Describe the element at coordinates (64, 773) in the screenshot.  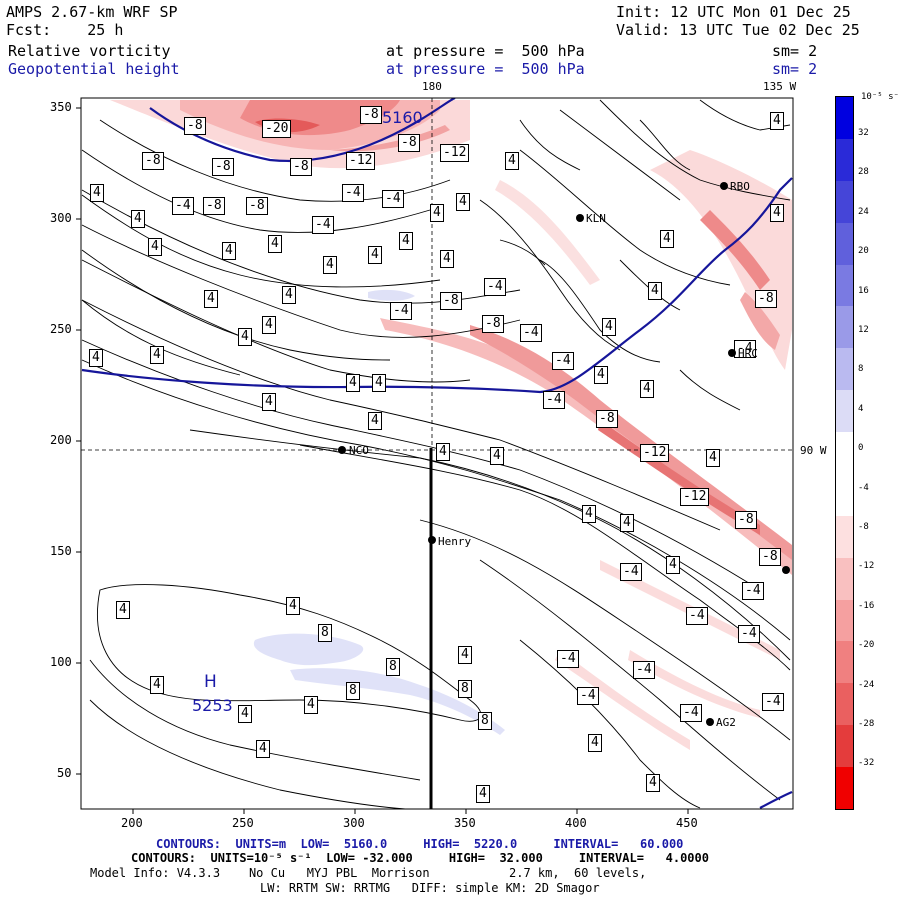
I see `y-tick-label: 50` at that location.